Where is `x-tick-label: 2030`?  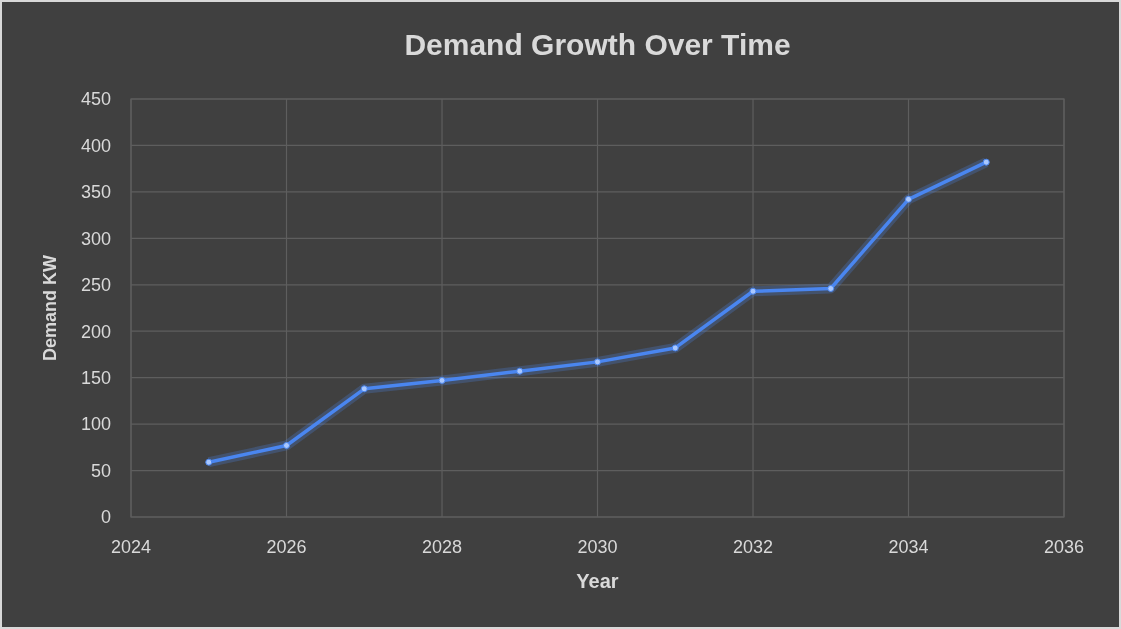
x-tick-label: 2030 is located at coordinates (597, 547).